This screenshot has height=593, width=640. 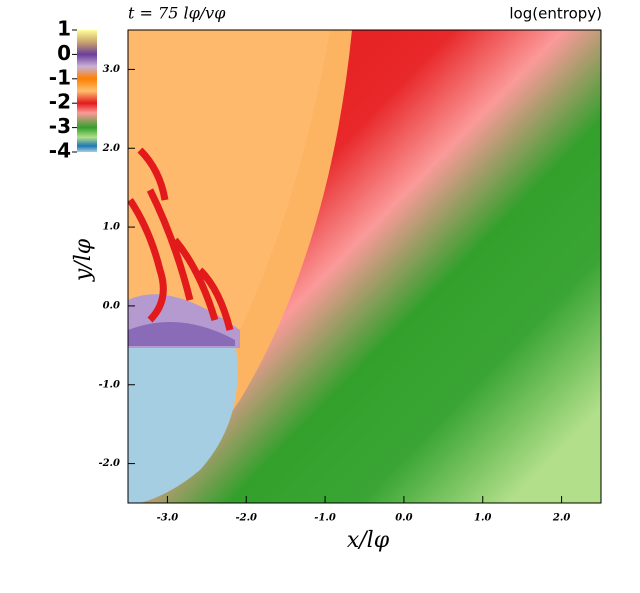 What do you see at coordinates (168, 518) in the screenshot?
I see `x-tick-label: -3.0` at bounding box center [168, 518].